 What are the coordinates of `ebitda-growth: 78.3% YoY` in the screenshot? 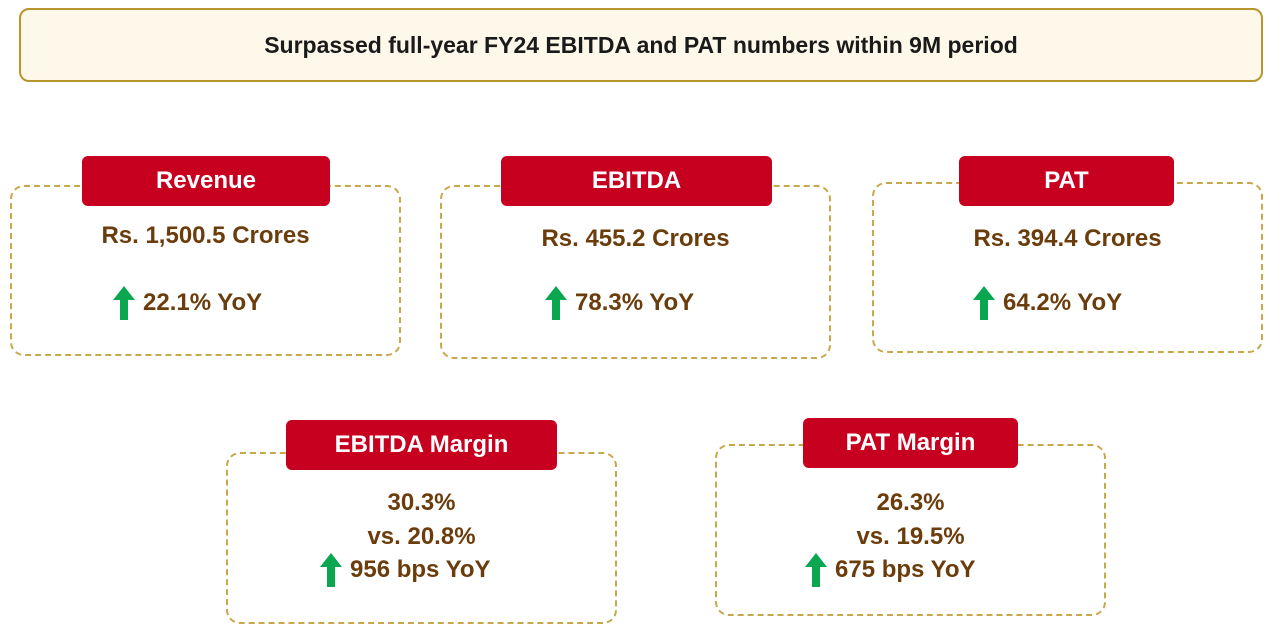 It's located at (619, 303).